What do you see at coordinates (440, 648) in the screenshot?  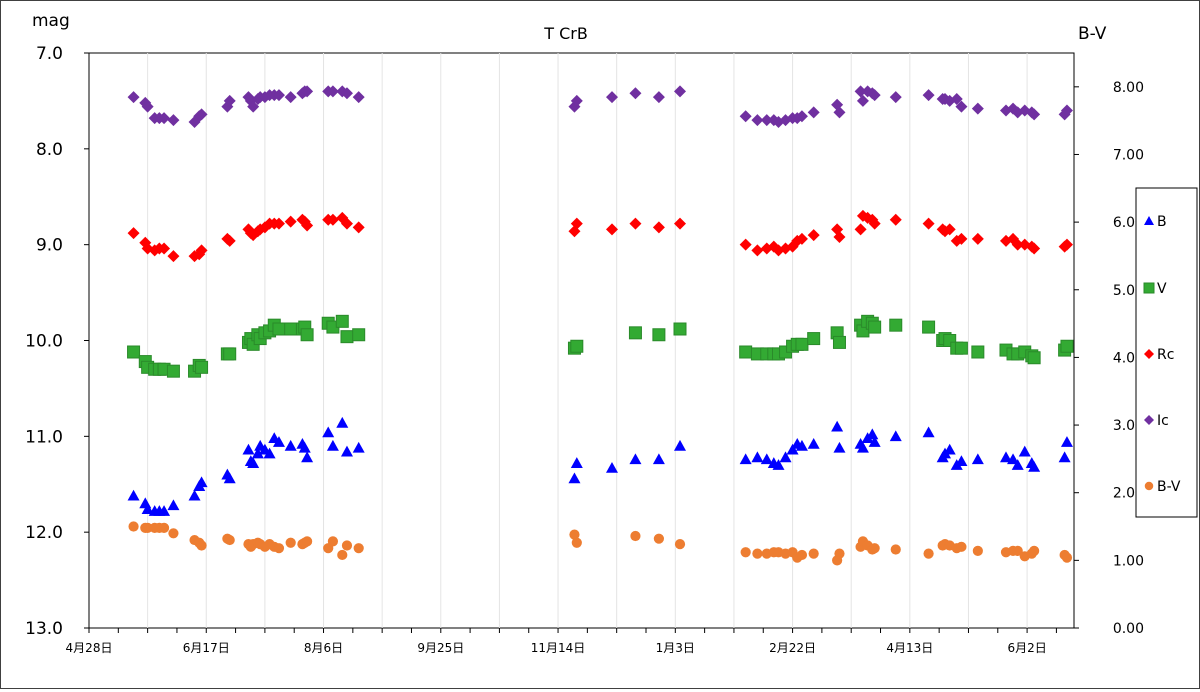 I see `x-tick-label: 9月25日` at bounding box center [440, 648].